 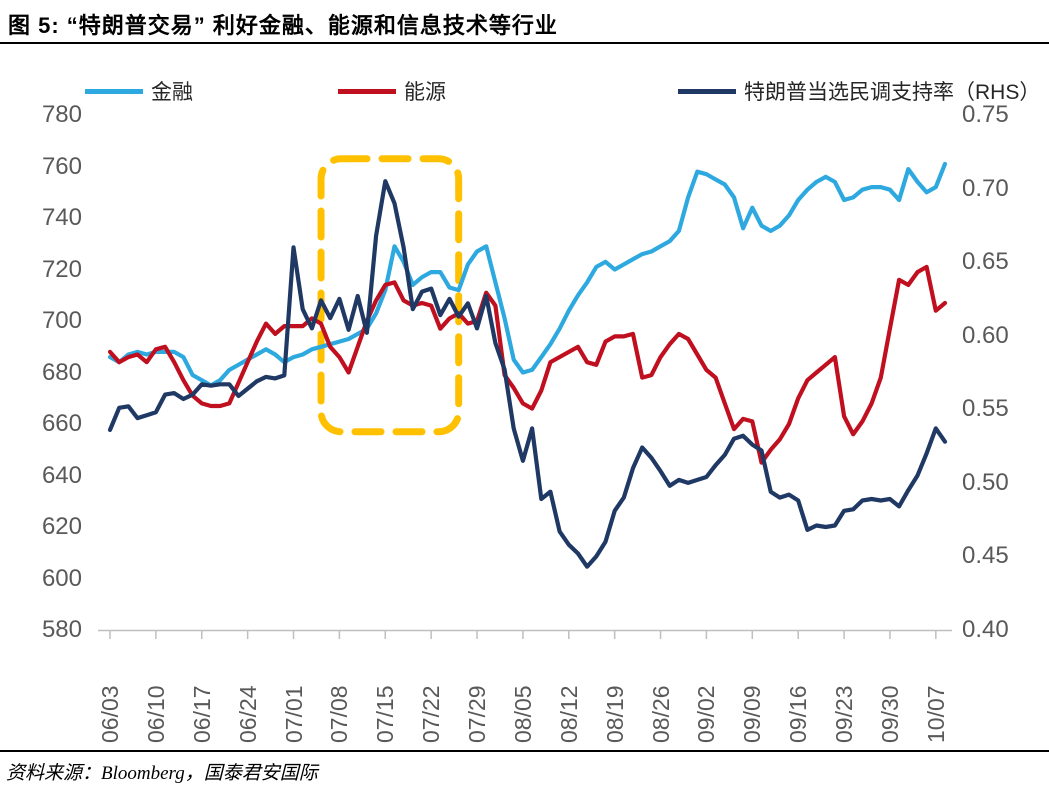 What do you see at coordinates (61, 269) in the screenshot?
I see `left-axis-tick-720: 720` at bounding box center [61, 269].